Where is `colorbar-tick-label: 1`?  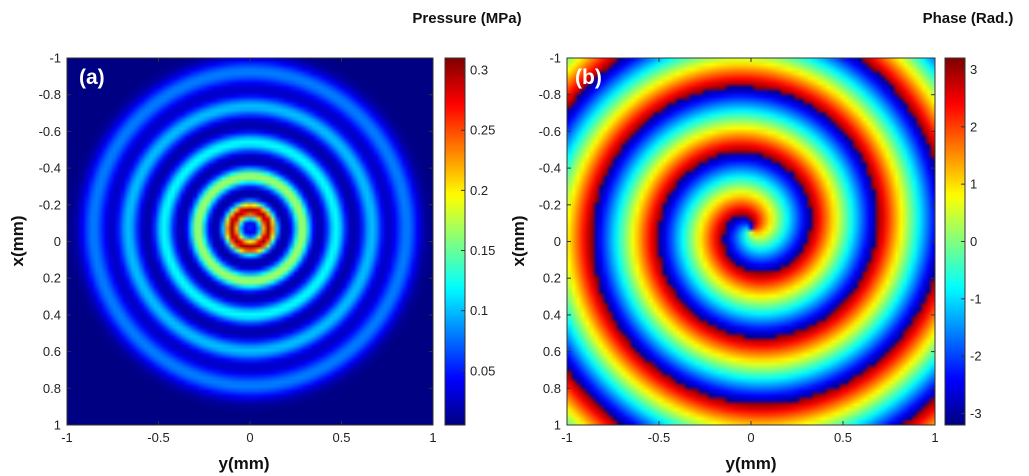 colorbar-tick-label: 1 is located at coordinates (973, 184).